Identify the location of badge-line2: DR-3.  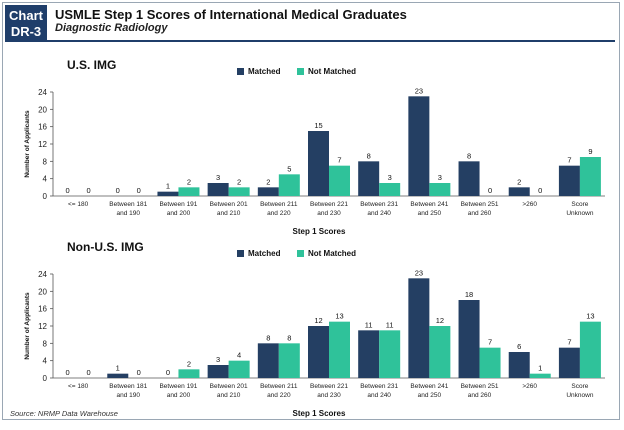
(26, 31).